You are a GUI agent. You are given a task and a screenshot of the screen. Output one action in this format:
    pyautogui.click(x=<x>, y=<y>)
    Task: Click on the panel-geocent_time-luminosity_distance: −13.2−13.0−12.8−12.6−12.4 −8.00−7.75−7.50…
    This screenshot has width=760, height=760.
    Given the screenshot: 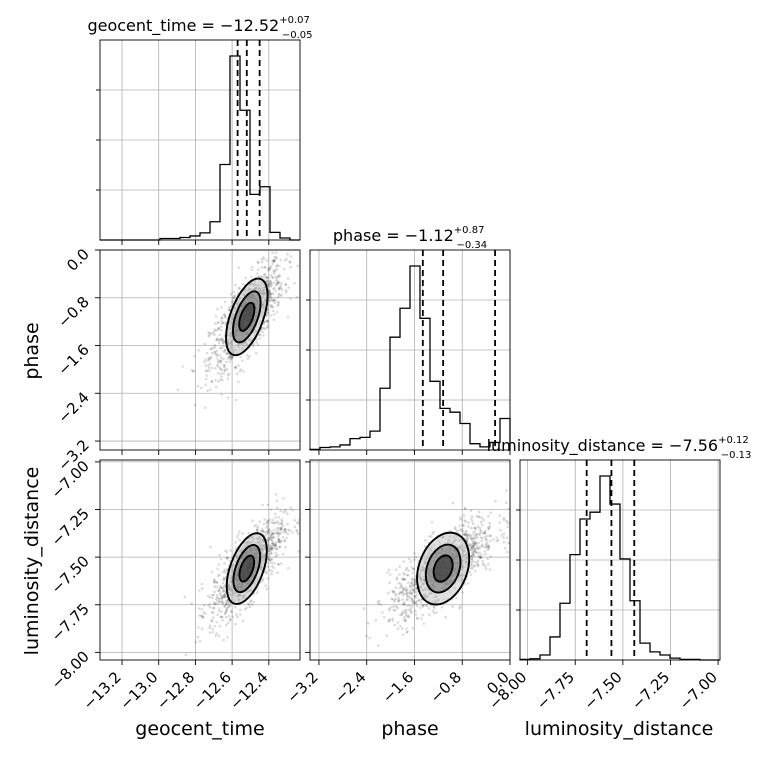 What is the action you would take?
    pyautogui.click(x=174, y=585)
    